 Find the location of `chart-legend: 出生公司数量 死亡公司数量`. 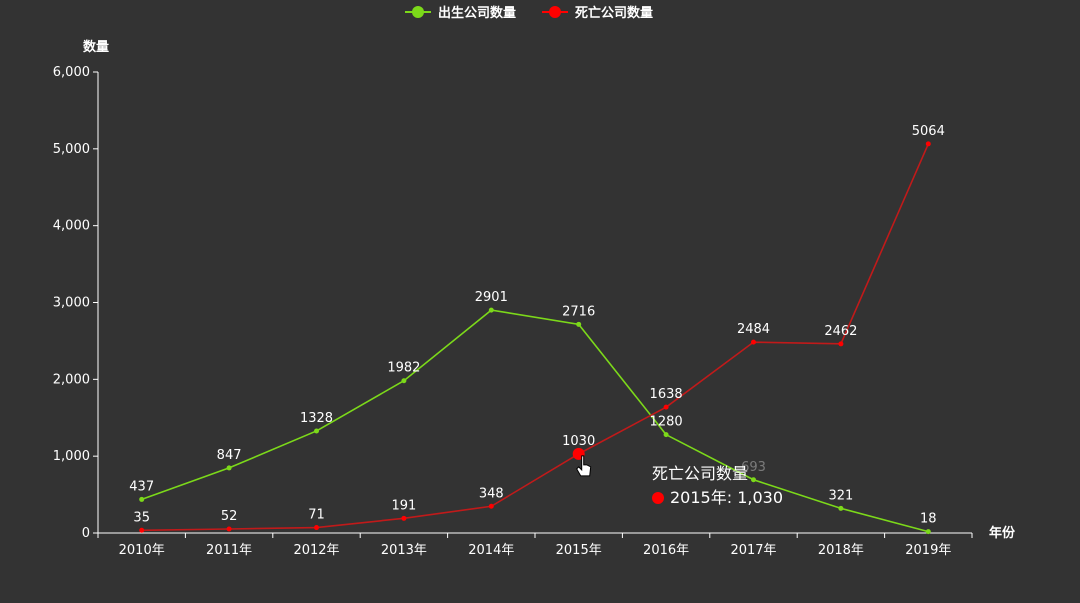

chart-legend: 出生公司数量 死亡公司数量 is located at coordinates (529, 13).